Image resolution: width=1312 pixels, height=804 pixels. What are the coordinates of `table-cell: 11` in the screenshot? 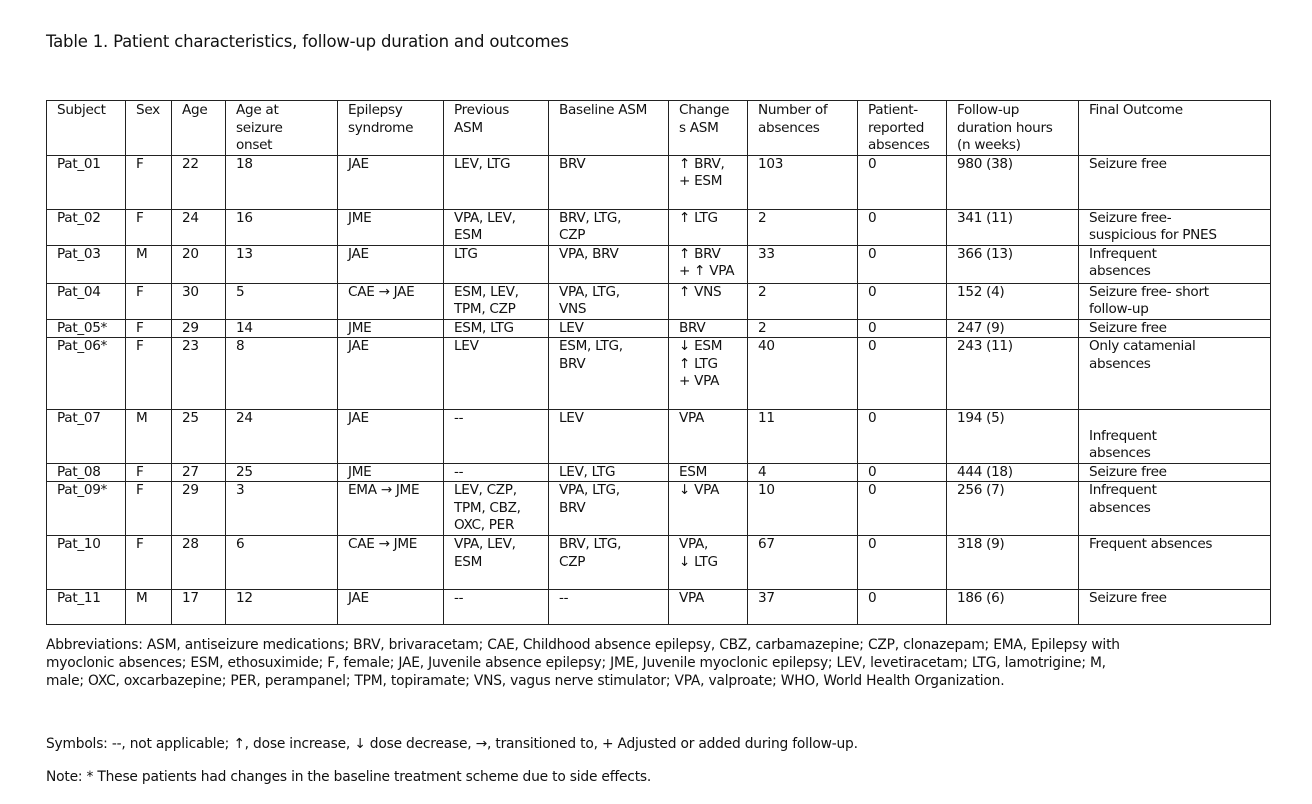 It's located at (802, 436).